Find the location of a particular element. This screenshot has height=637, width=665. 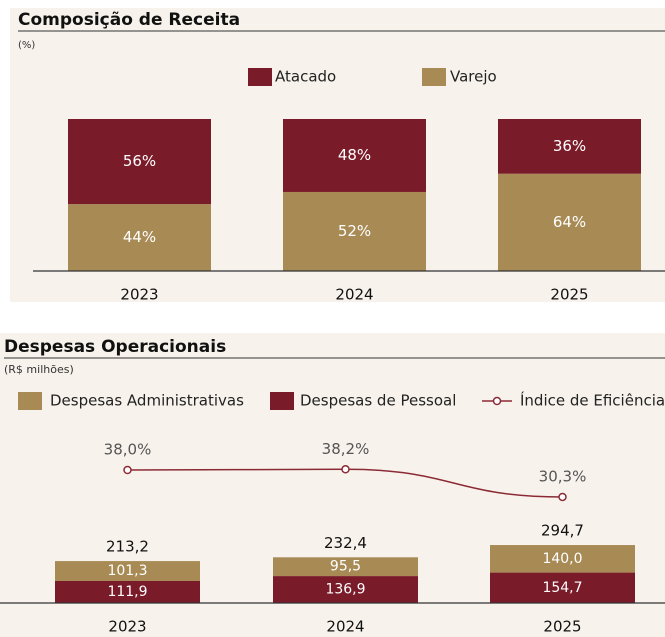

value-label: 52% is located at coordinates (354, 231).